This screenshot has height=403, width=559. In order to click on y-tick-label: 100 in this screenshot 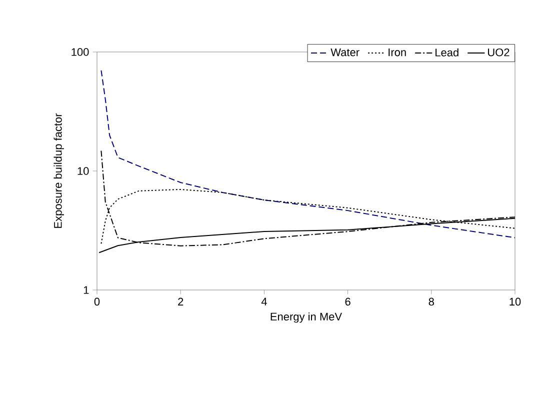, I will do `click(80, 52)`.